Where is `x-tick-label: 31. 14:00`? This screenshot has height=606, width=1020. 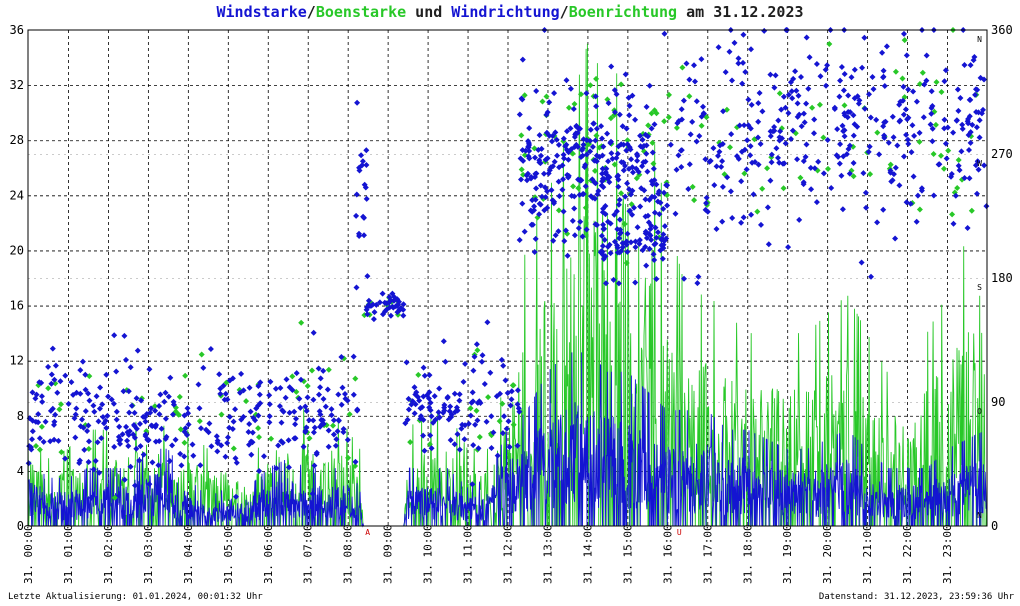 x-tick-label: 31. 14:00 is located at coordinates (587, 554).